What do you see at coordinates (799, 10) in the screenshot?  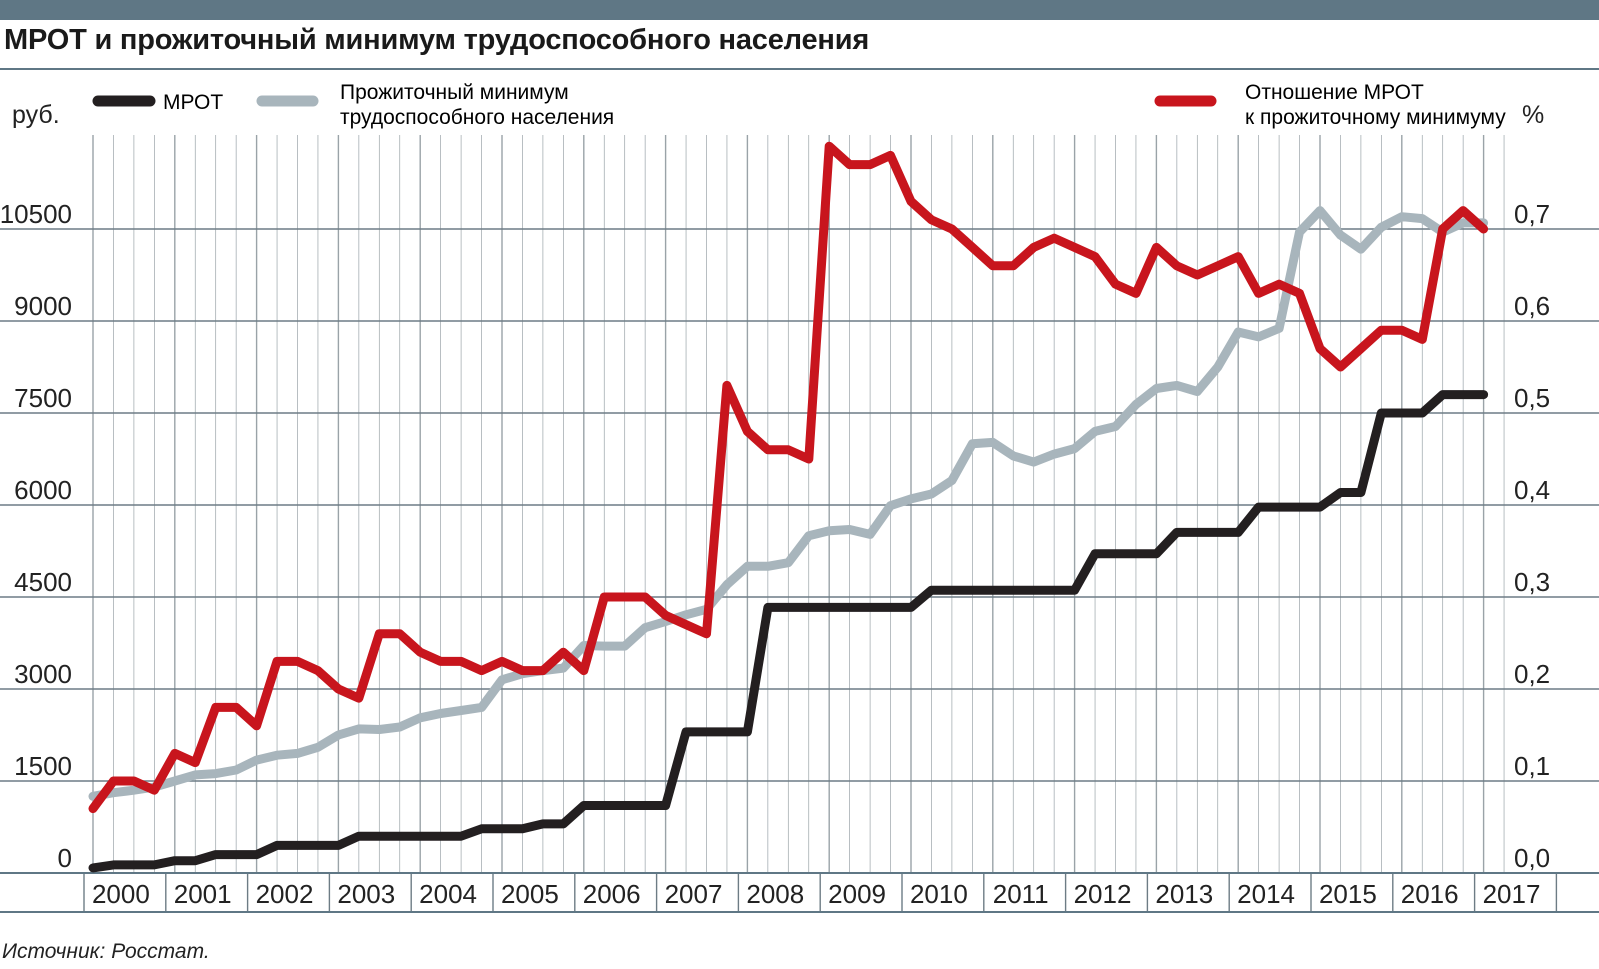 I see `header-bar` at bounding box center [799, 10].